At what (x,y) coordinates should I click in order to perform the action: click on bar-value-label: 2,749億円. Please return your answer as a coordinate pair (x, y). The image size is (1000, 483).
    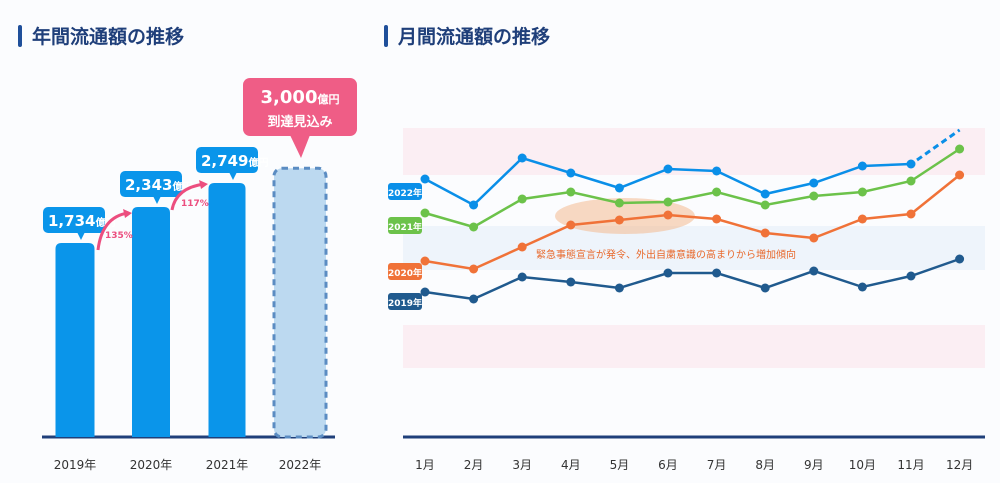
    Looking at the image, I should click on (234, 161).